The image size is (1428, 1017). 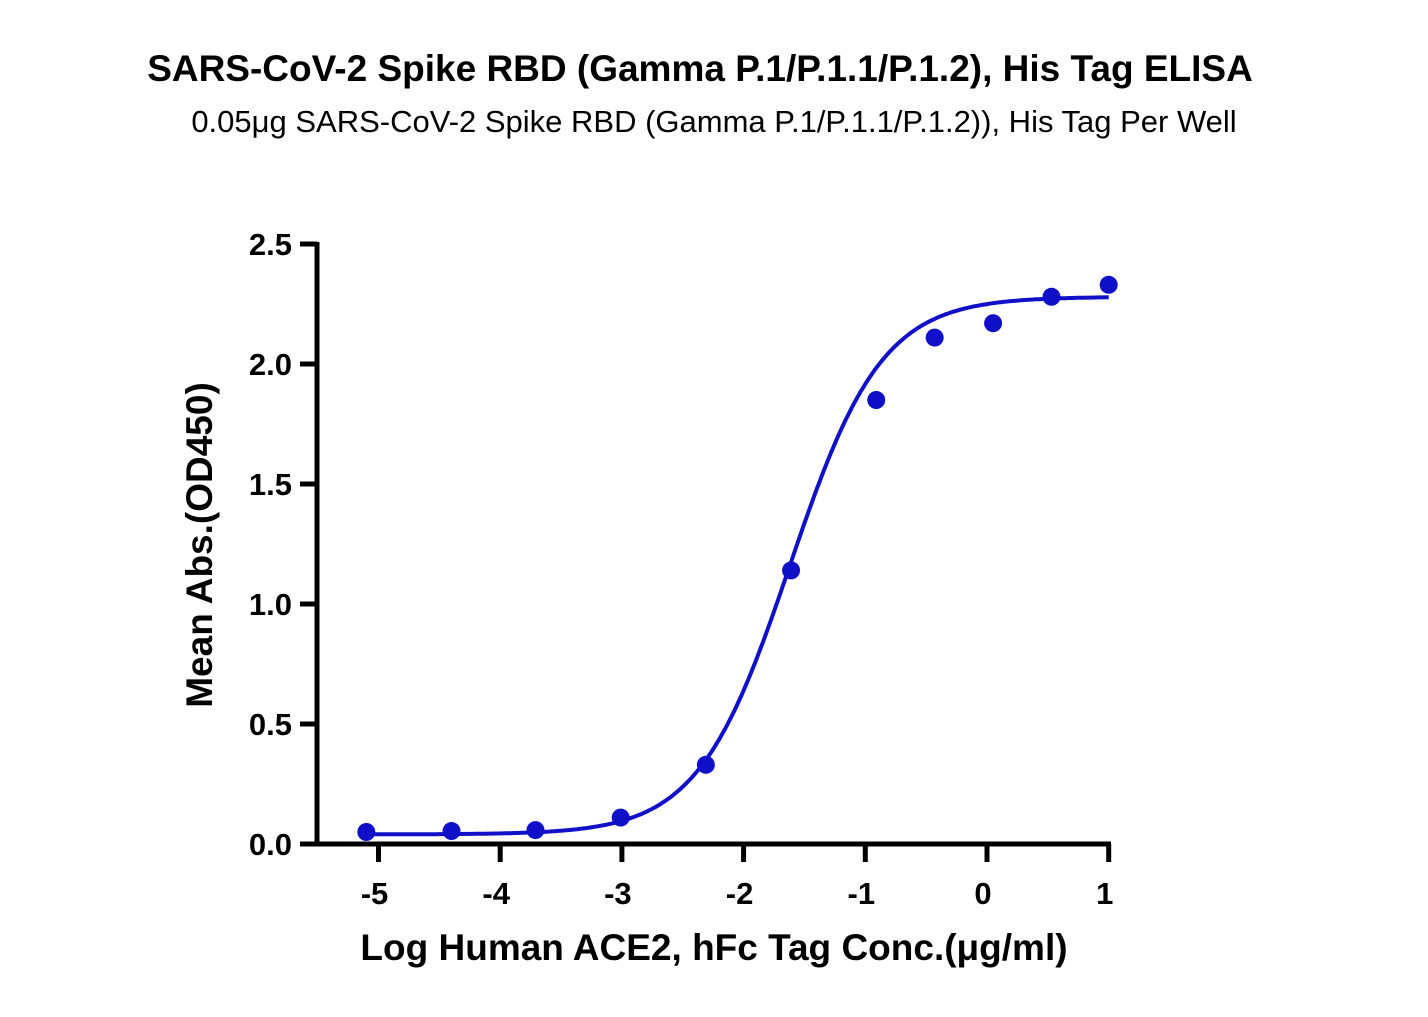 What do you see at coordinates (270, 844) in the screenshot?
I see `y-tick-label: 0.0` at bounding box center [270, 844].